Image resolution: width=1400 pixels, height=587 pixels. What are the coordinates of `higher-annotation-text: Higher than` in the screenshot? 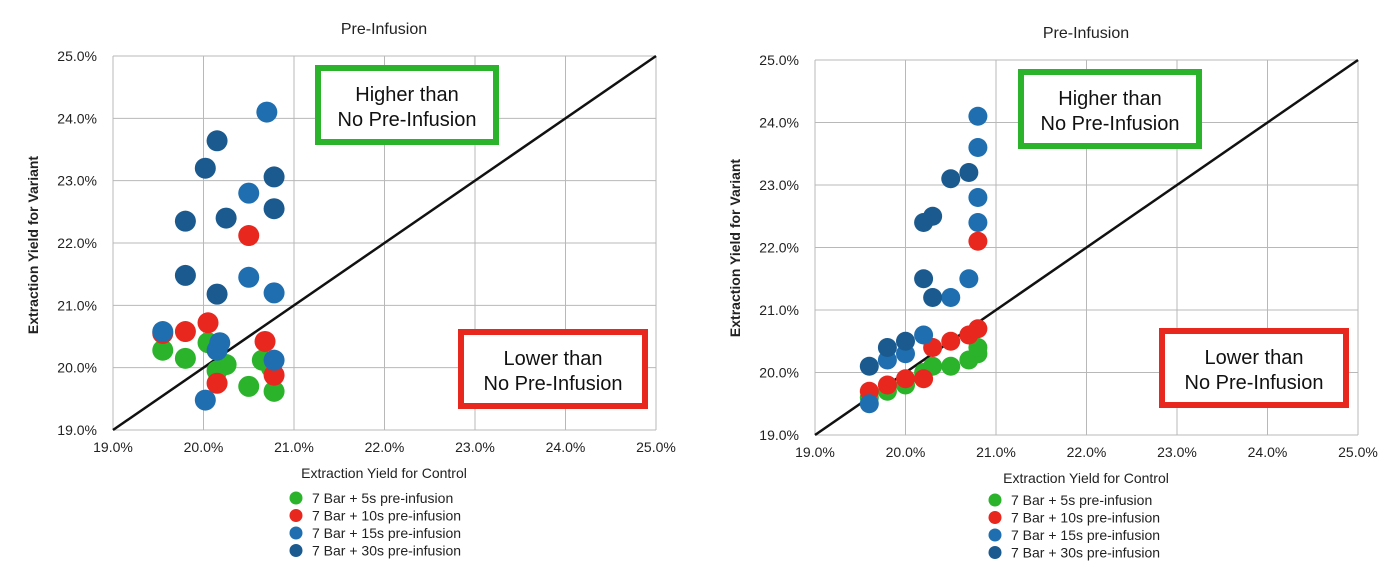 It's located at (406, 95).